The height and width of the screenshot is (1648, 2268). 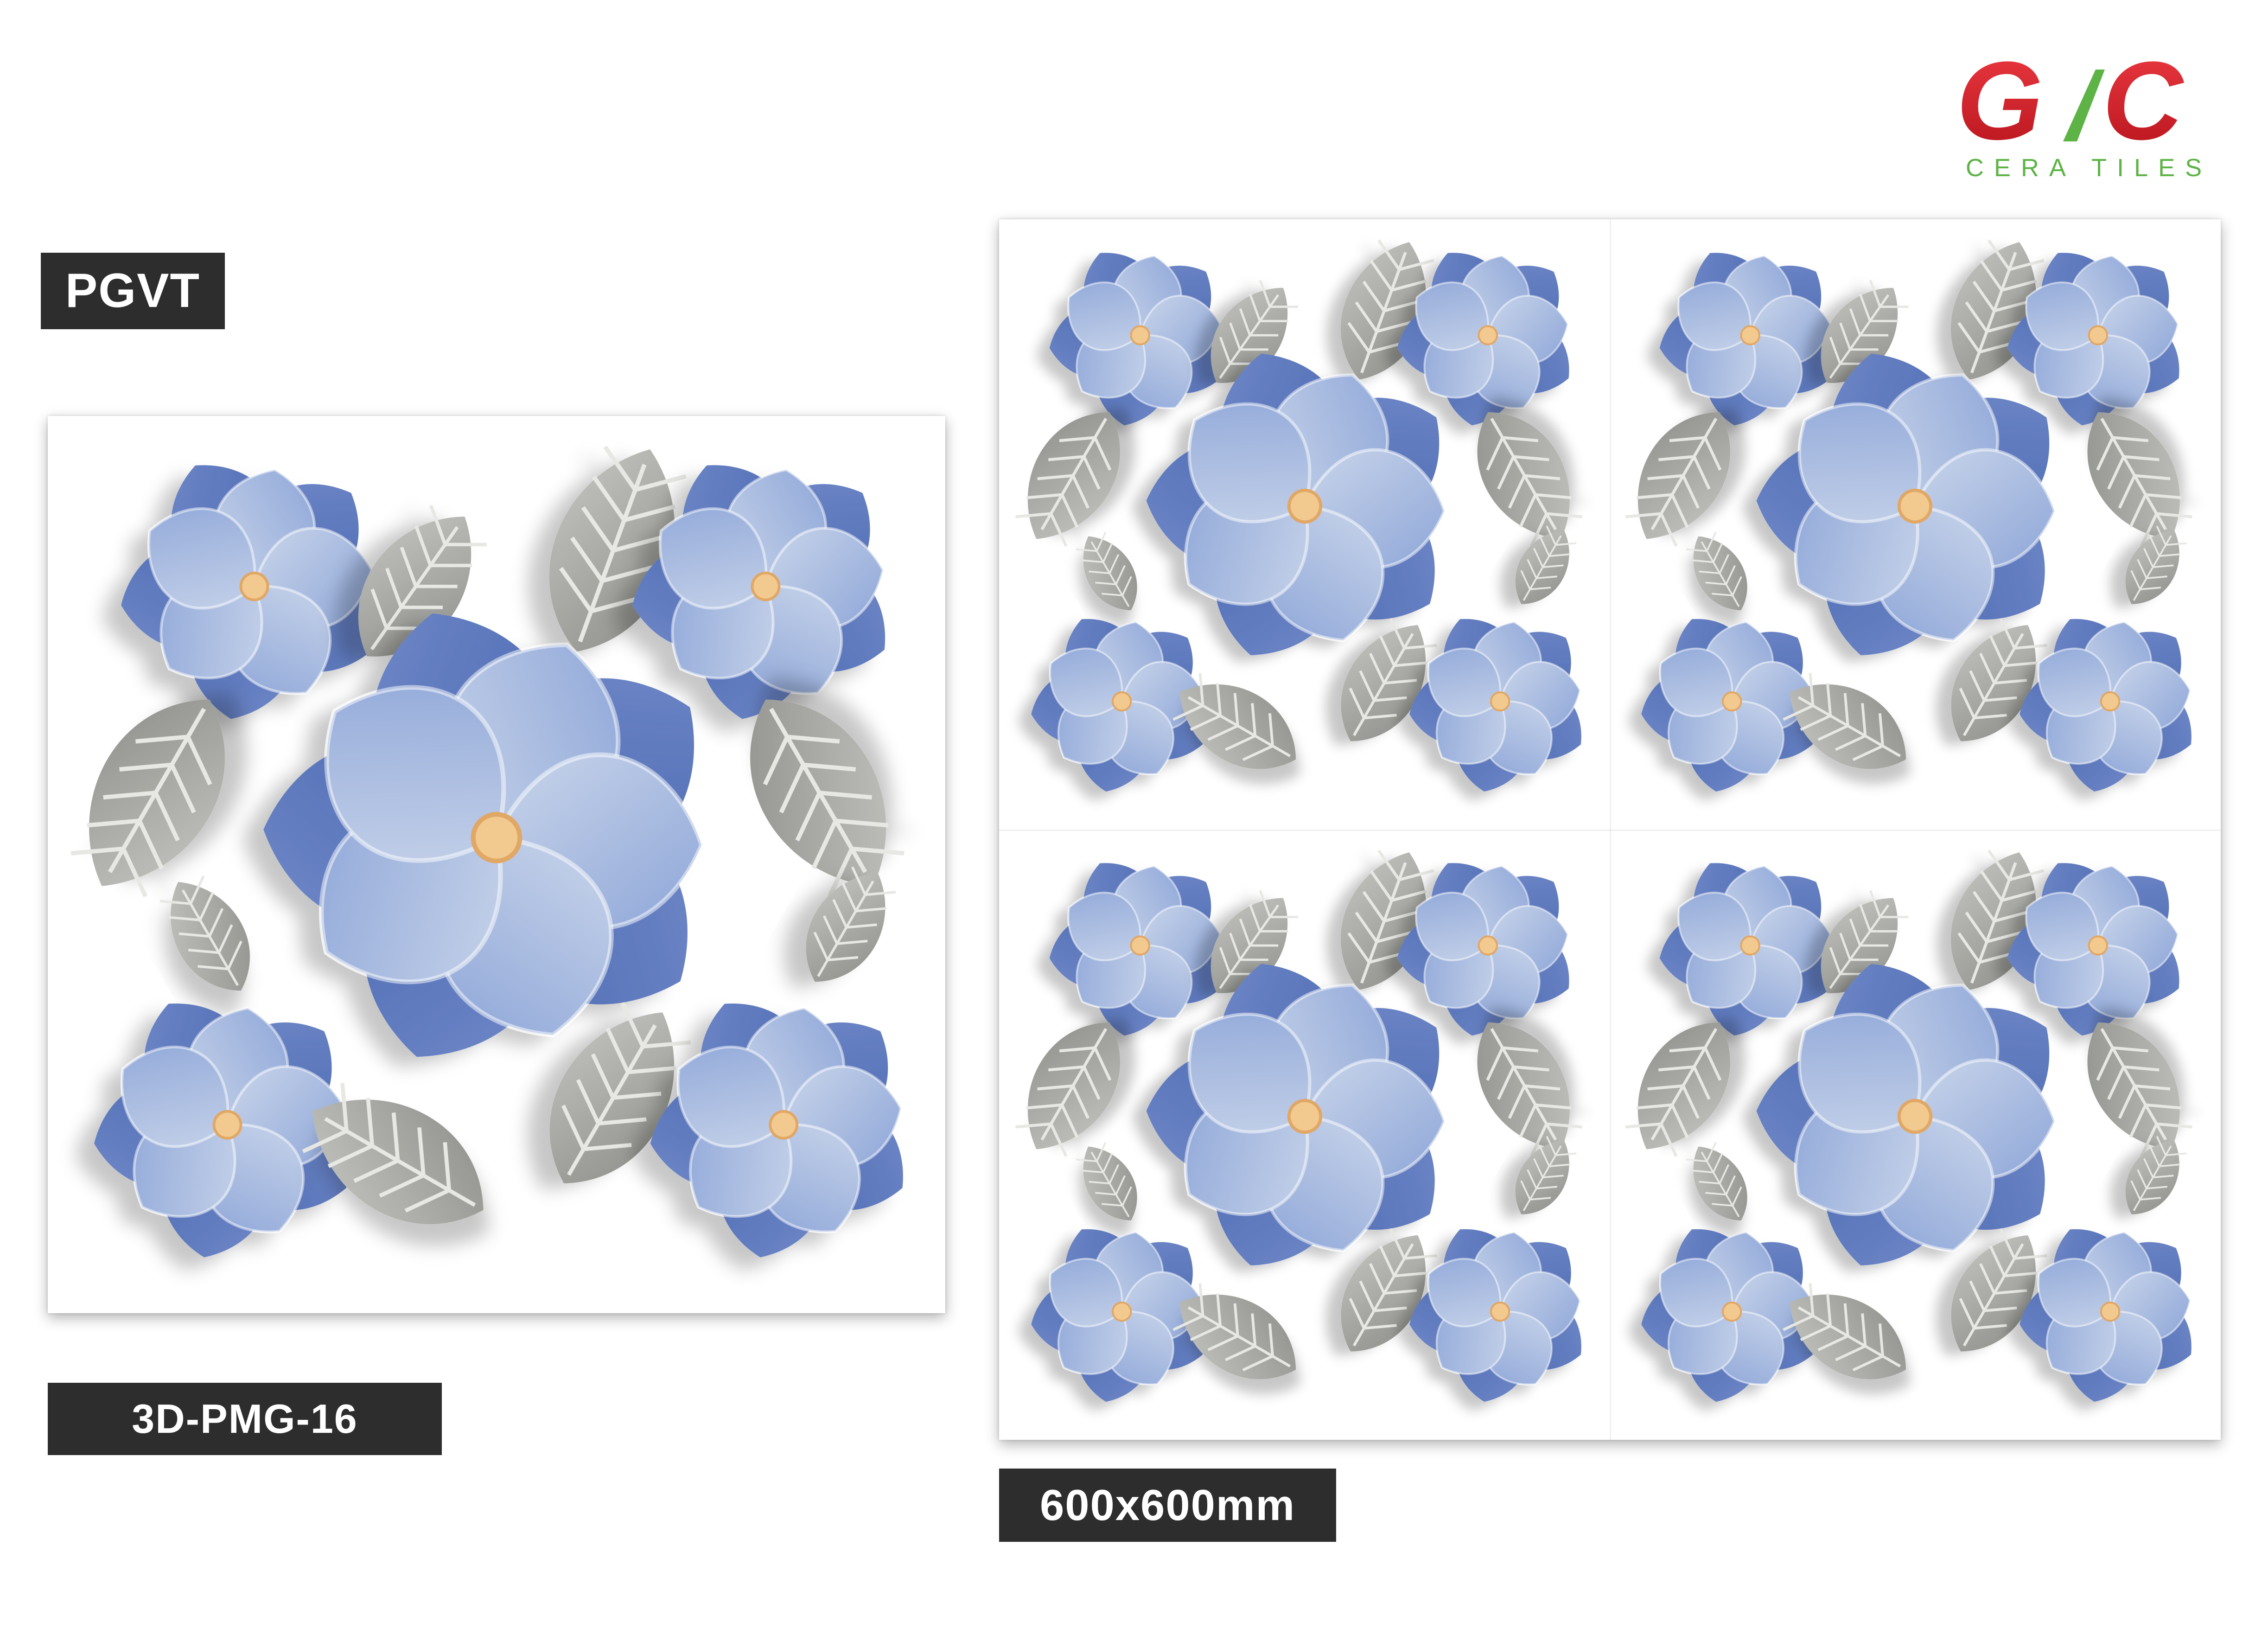 I want to click on gc-cera-tiles-logo: G C CERA TILES, so click(x=2088, y=113).